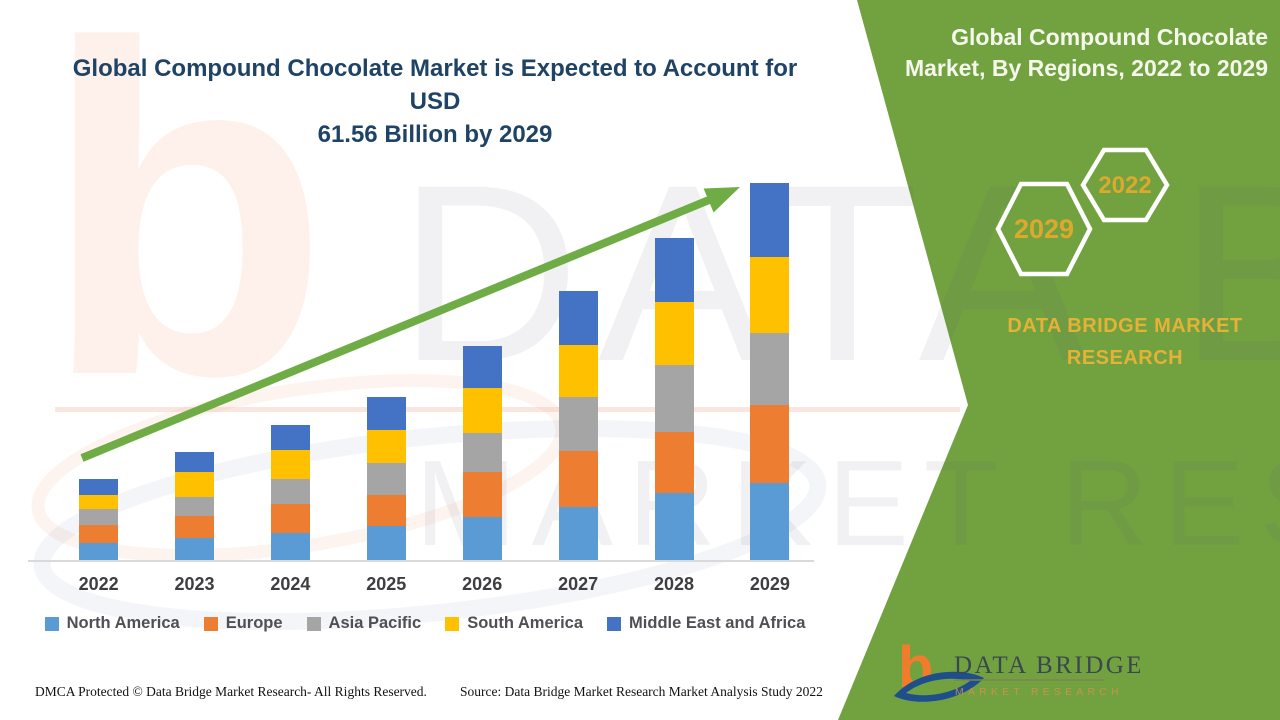 The width and height of the screenshot is (1280, 720). Describe the element at coordinates (99, 487) in the screenshot. I see `bar-segment-2022-middle-east-and-africa` at that location.